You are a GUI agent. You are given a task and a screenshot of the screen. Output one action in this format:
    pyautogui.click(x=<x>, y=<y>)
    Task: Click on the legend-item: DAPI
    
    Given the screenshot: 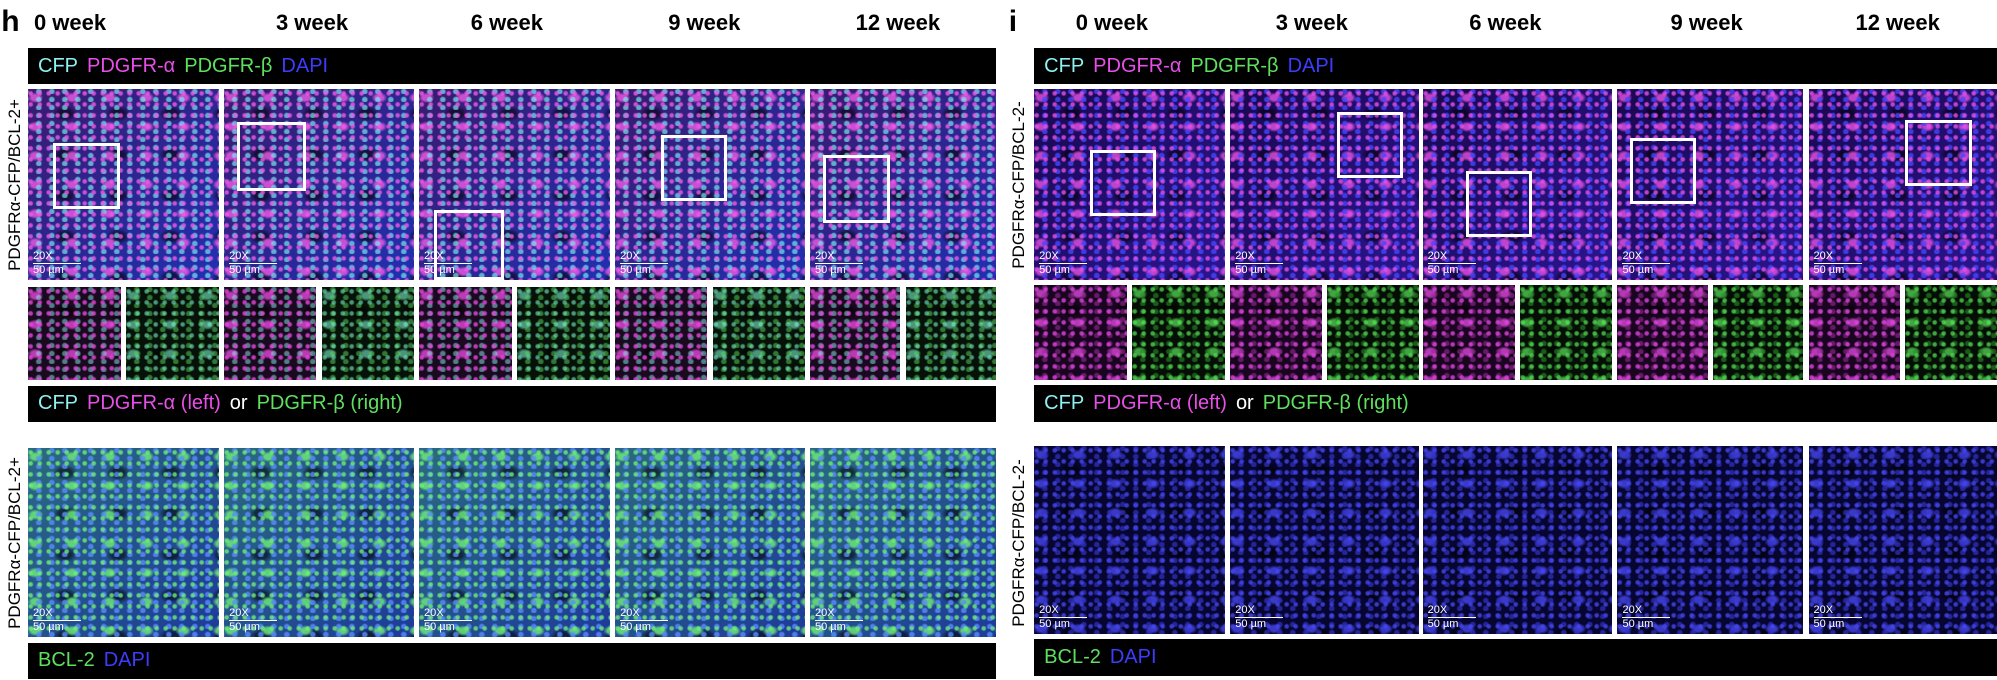 What is the action you would take?
    pyautogui.click(x=1133, y=657)
    